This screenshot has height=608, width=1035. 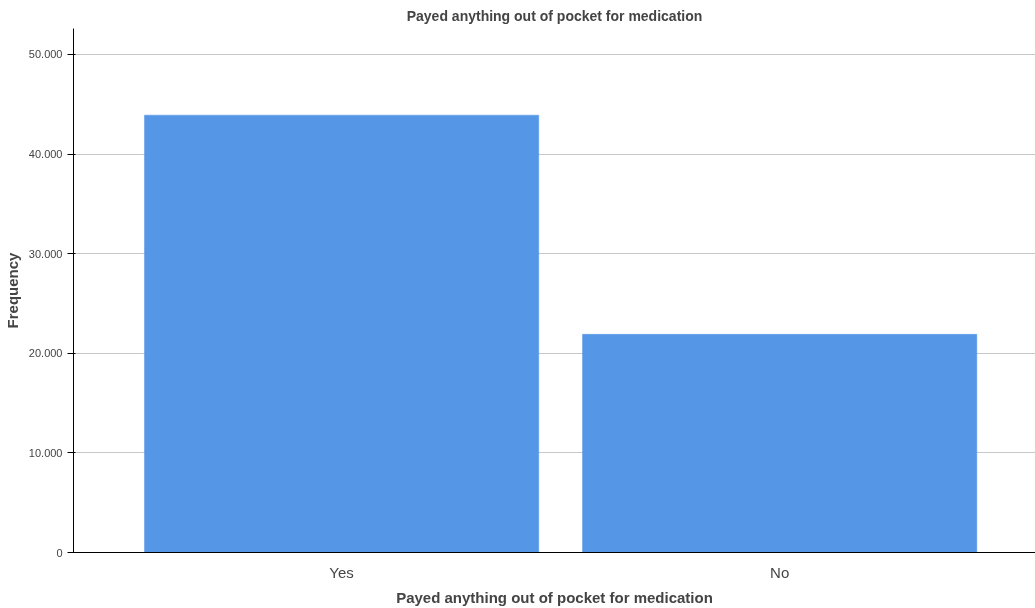 I want to click on x-tick-label: No, so click(x=780, y=572).